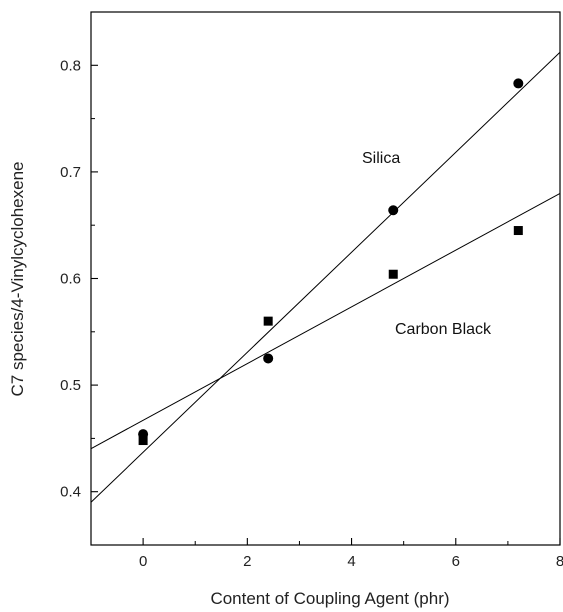 The width and height of the screenshot is (563, 612). Describe the element at coordinates (329, 598) in the screenshot. I see `x-axis-title: Content of Coupling Agent (phr)` at that location.